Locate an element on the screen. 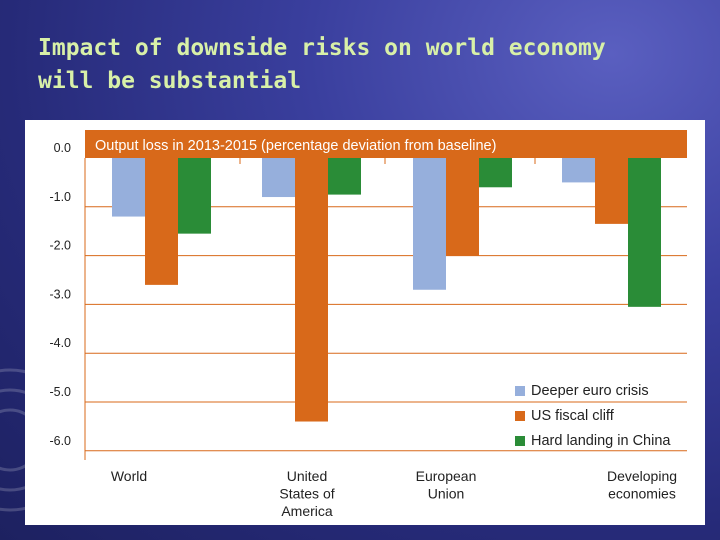 The image size is (720, 540). y-tick-label: -4.0 is located at coordinates (60, 343).